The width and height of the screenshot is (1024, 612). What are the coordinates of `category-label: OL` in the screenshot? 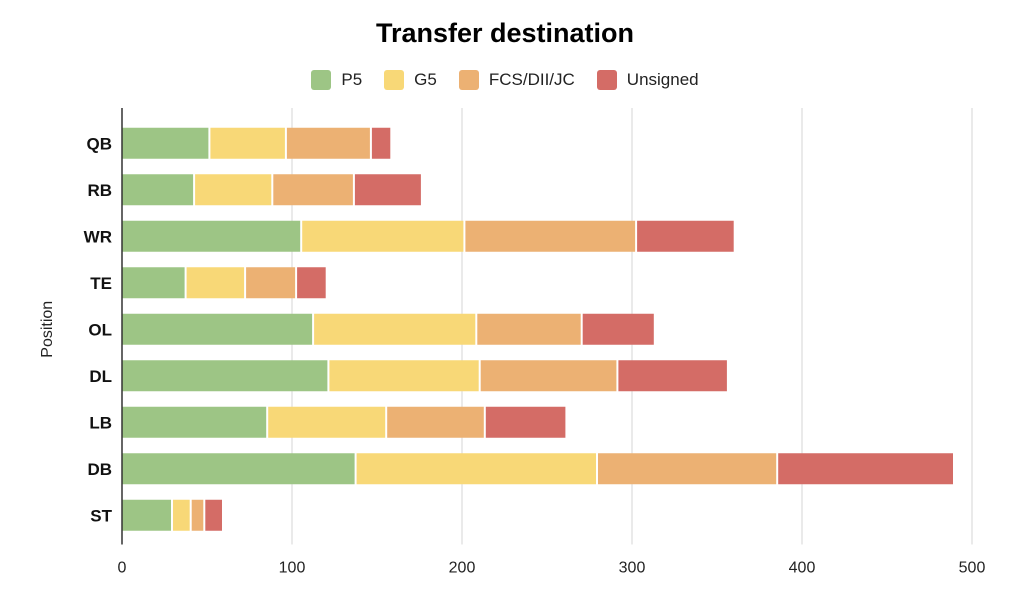 It's located at (100, 329).